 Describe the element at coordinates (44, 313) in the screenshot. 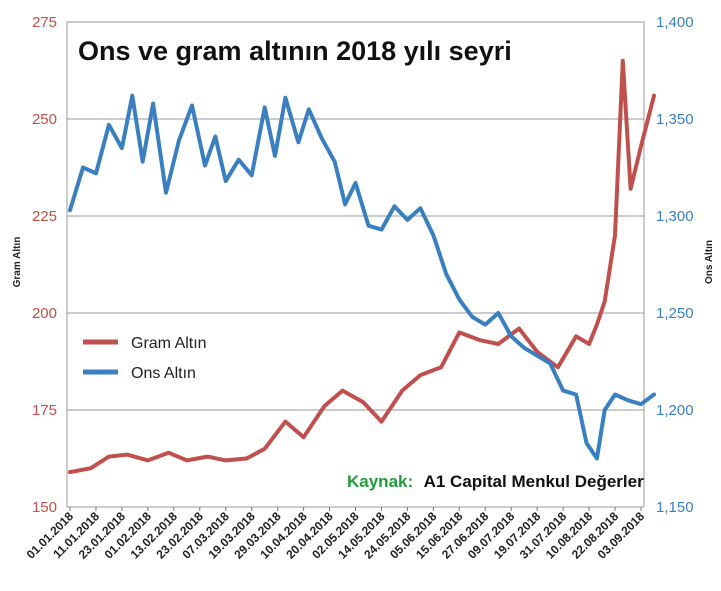

I see `left-tick-label: 200` at that location.